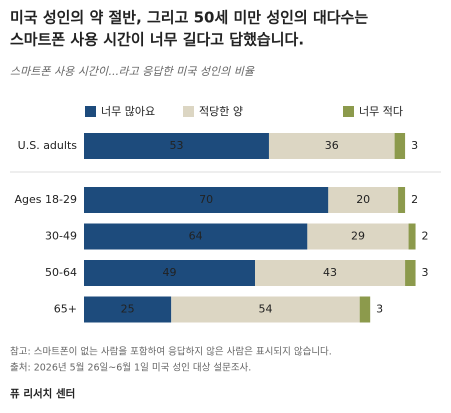 This screenshot has width=451, height=413. I want to click on category-label: Ages 18-29, so click(46, 199).